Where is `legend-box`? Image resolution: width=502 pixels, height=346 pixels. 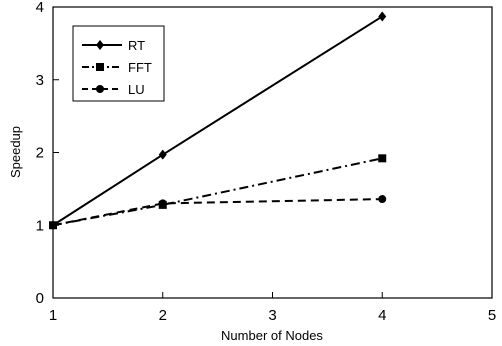 legend-box is located at coordinates (118, 63).